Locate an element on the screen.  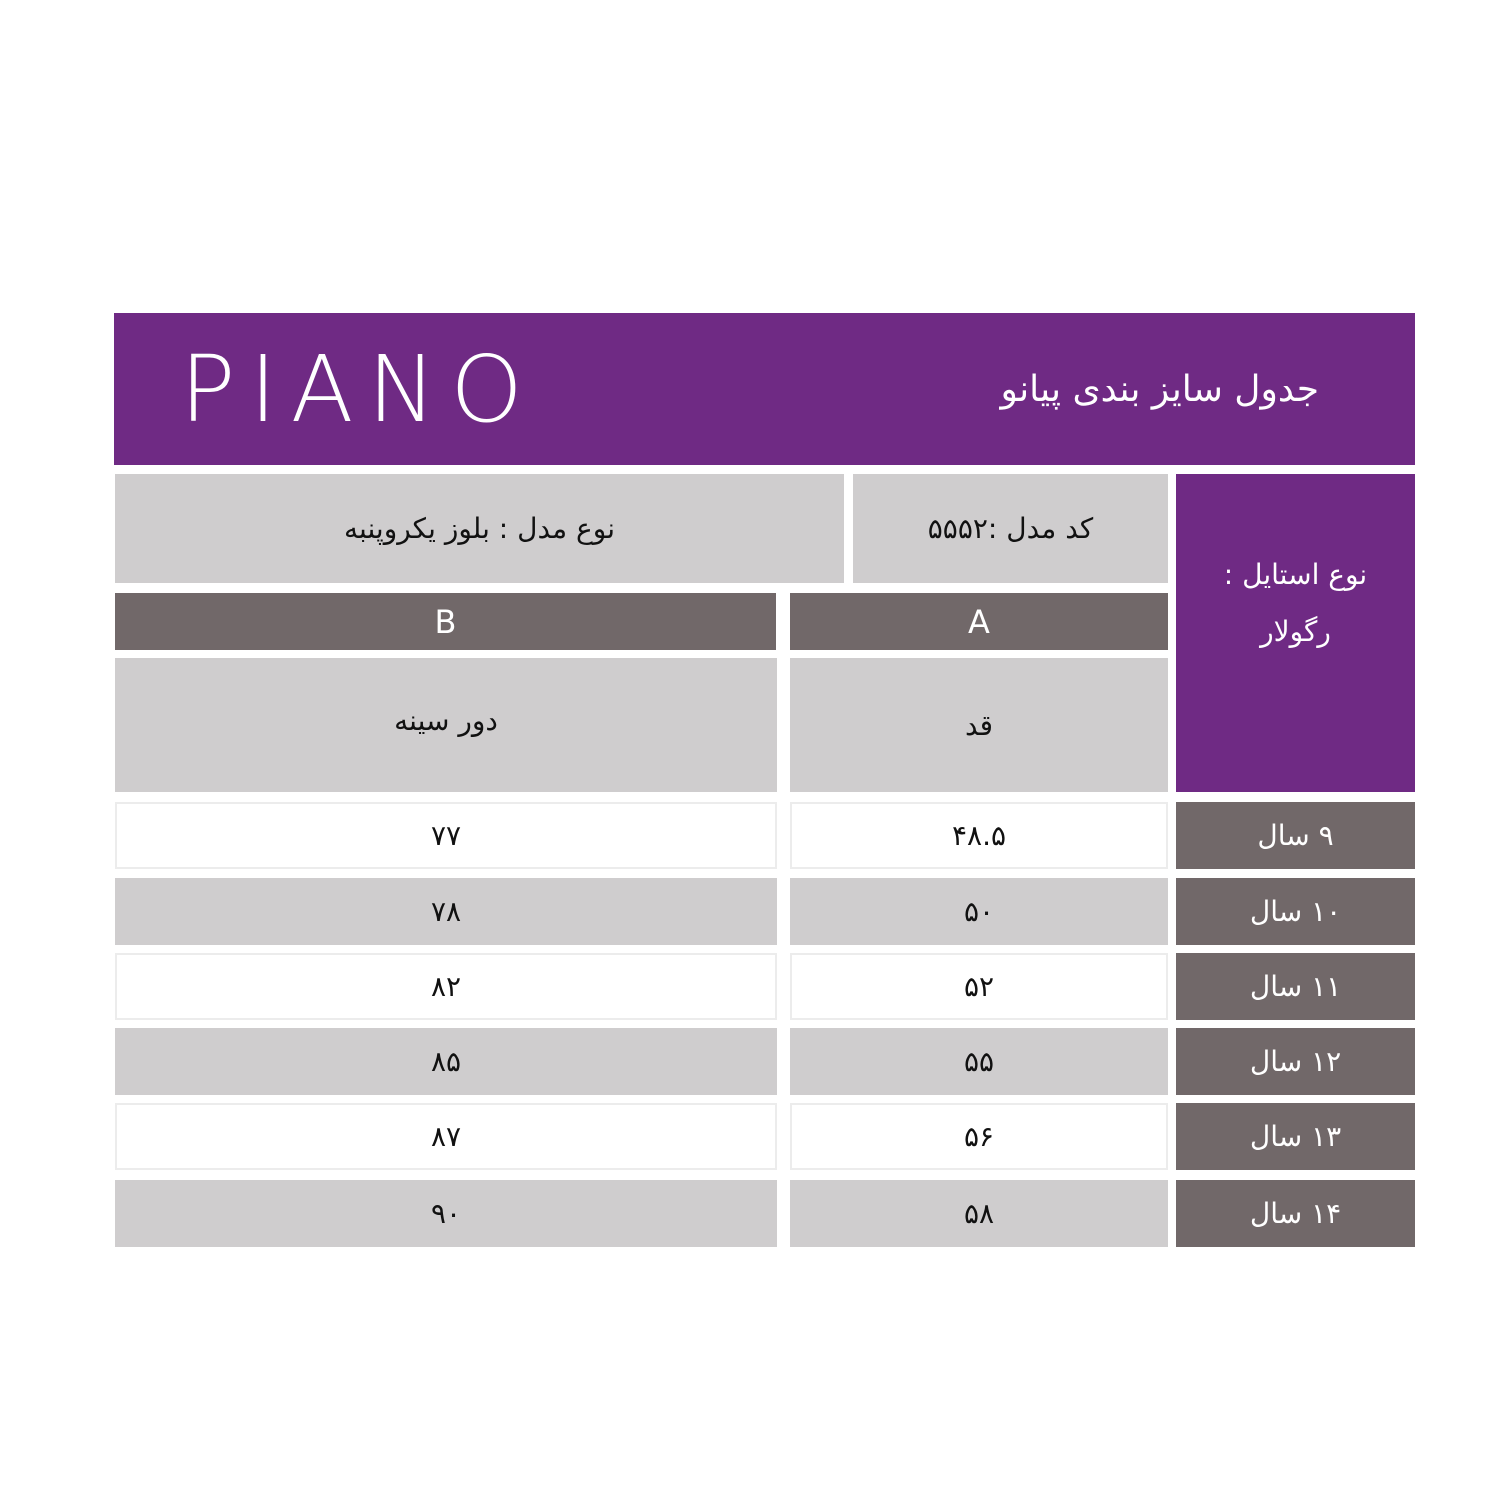
piano-logo: PIANO is located at coordinates (358, 389).